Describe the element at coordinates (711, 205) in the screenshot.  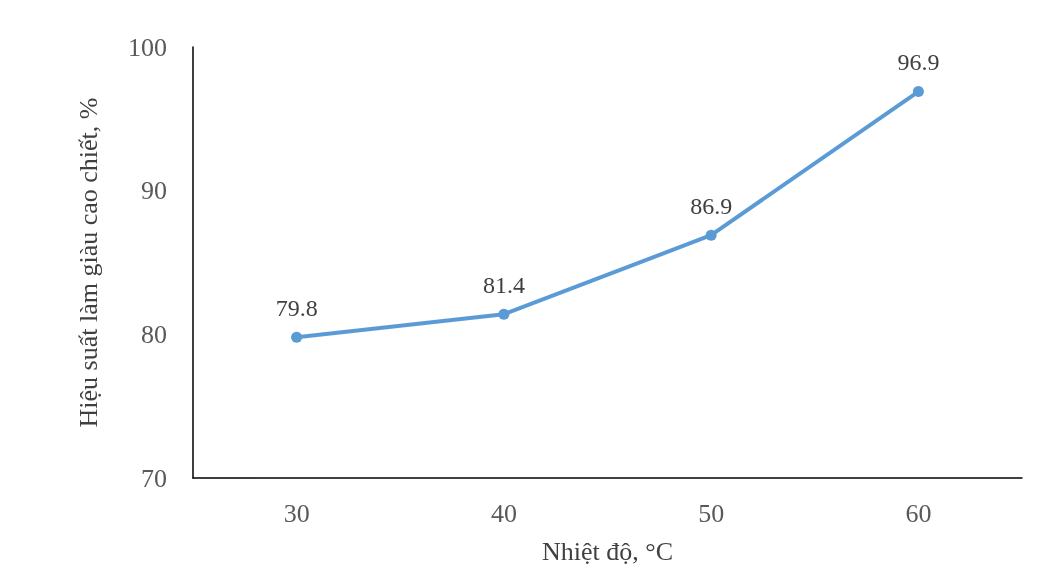
I see `data-label: 86.9` at that location.